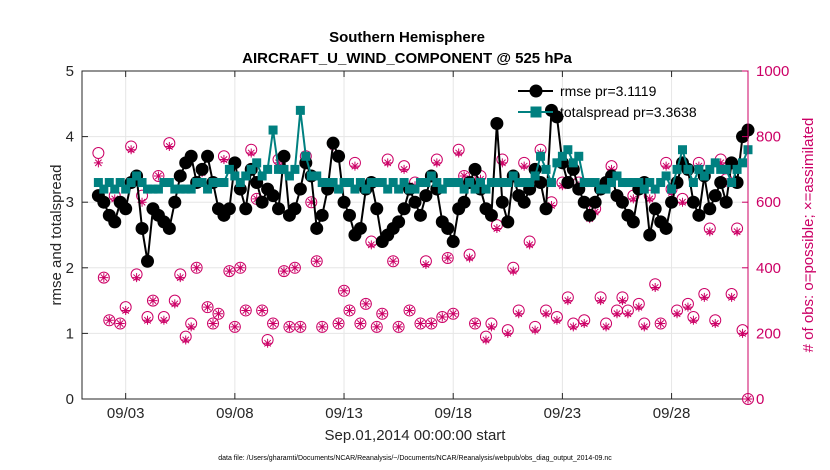  What do you see at coordinates (808, 235) in the screenshot?
I see `y-axis-right-label: # of obs: o=possible; ×=assimilated` at bounding box center [808, 235].